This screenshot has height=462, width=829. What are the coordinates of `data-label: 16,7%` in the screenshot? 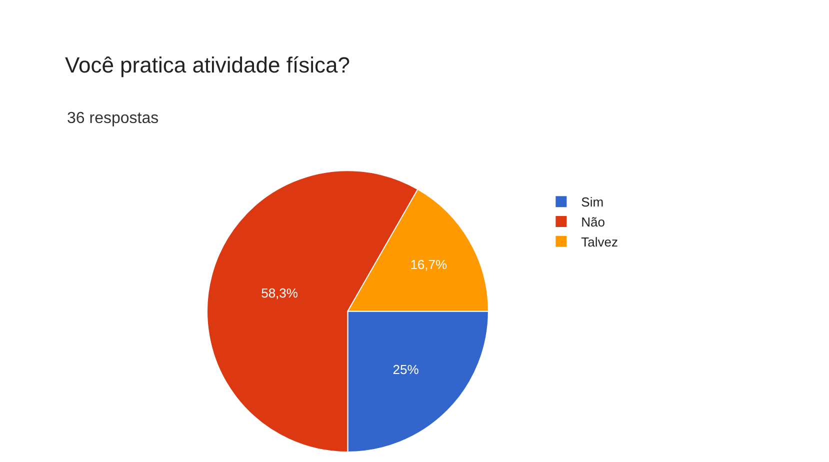 It's located at (429, 264).